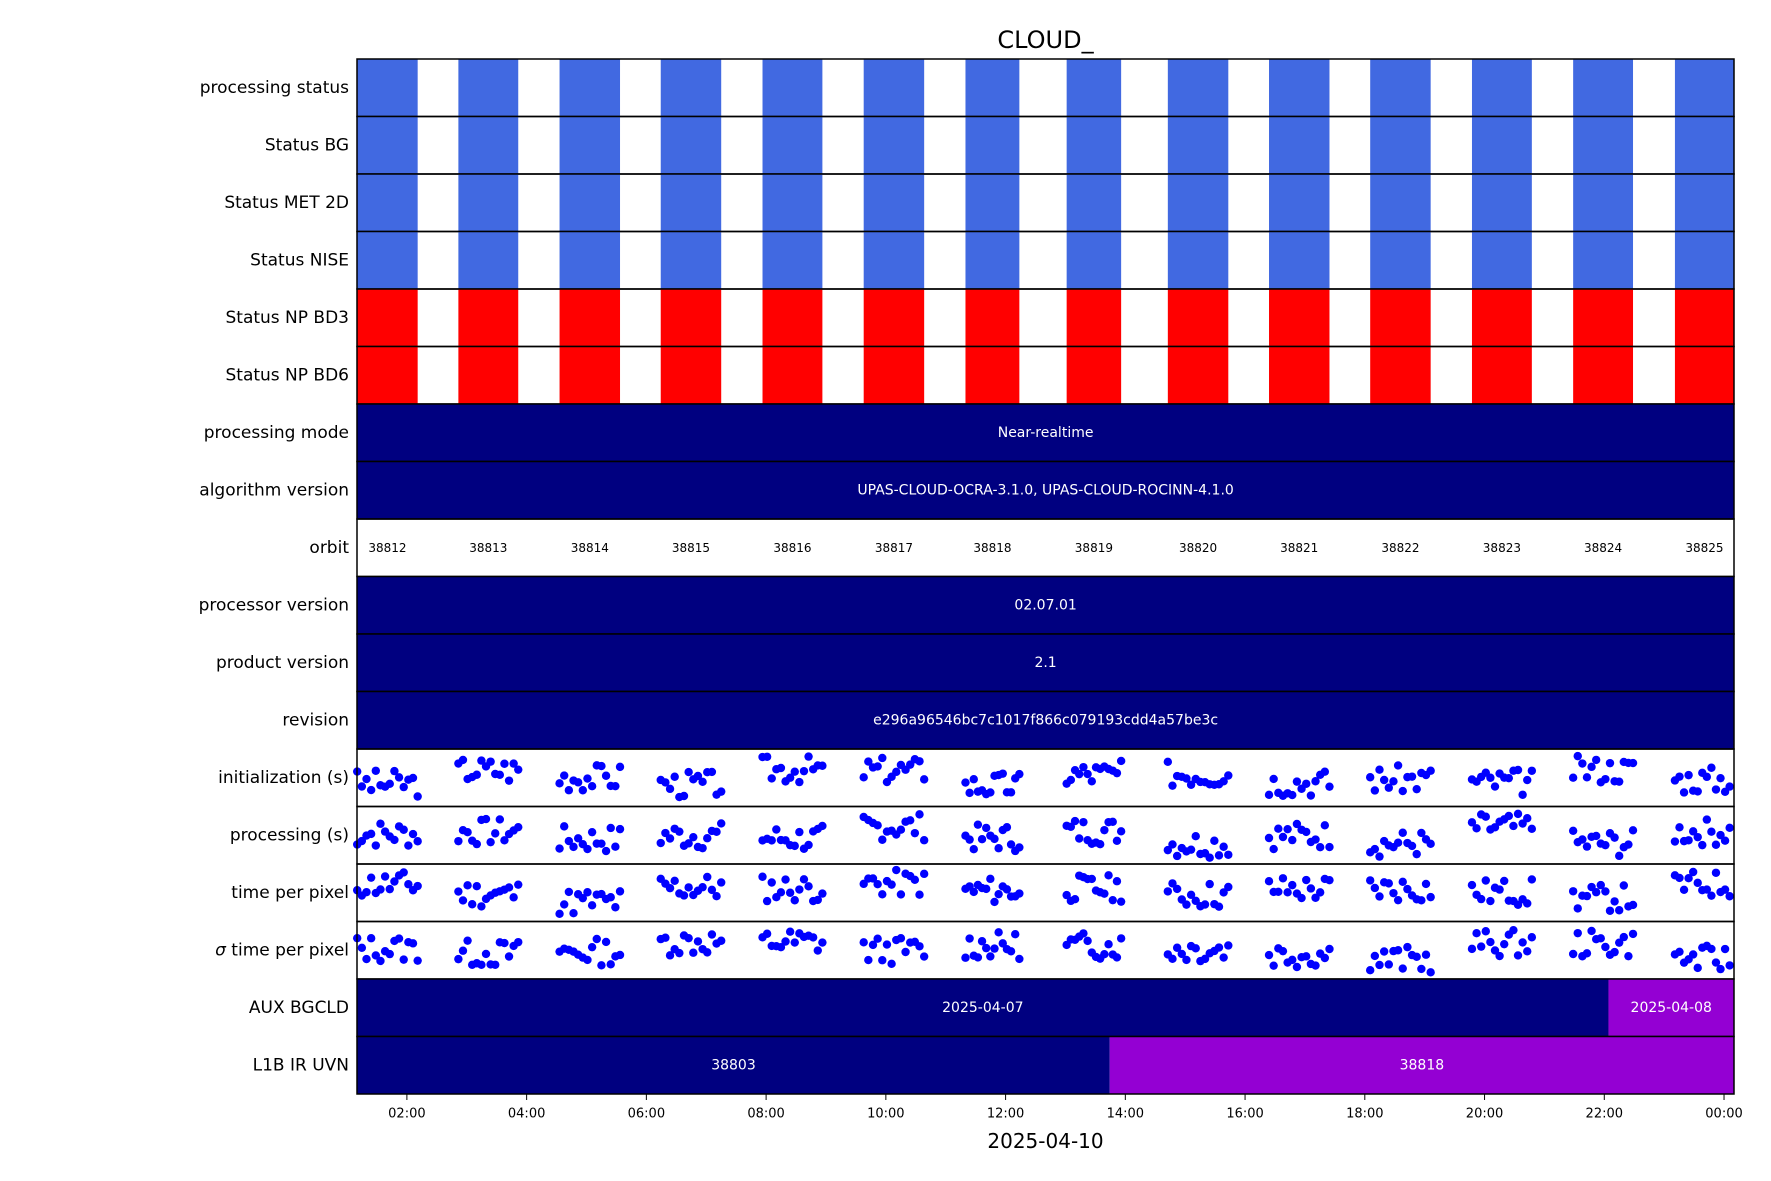 The image size is (1771, 1181). Describe the element at coordinates (329, 548) in the screenshot. I see `row-label: orbit` at that location.